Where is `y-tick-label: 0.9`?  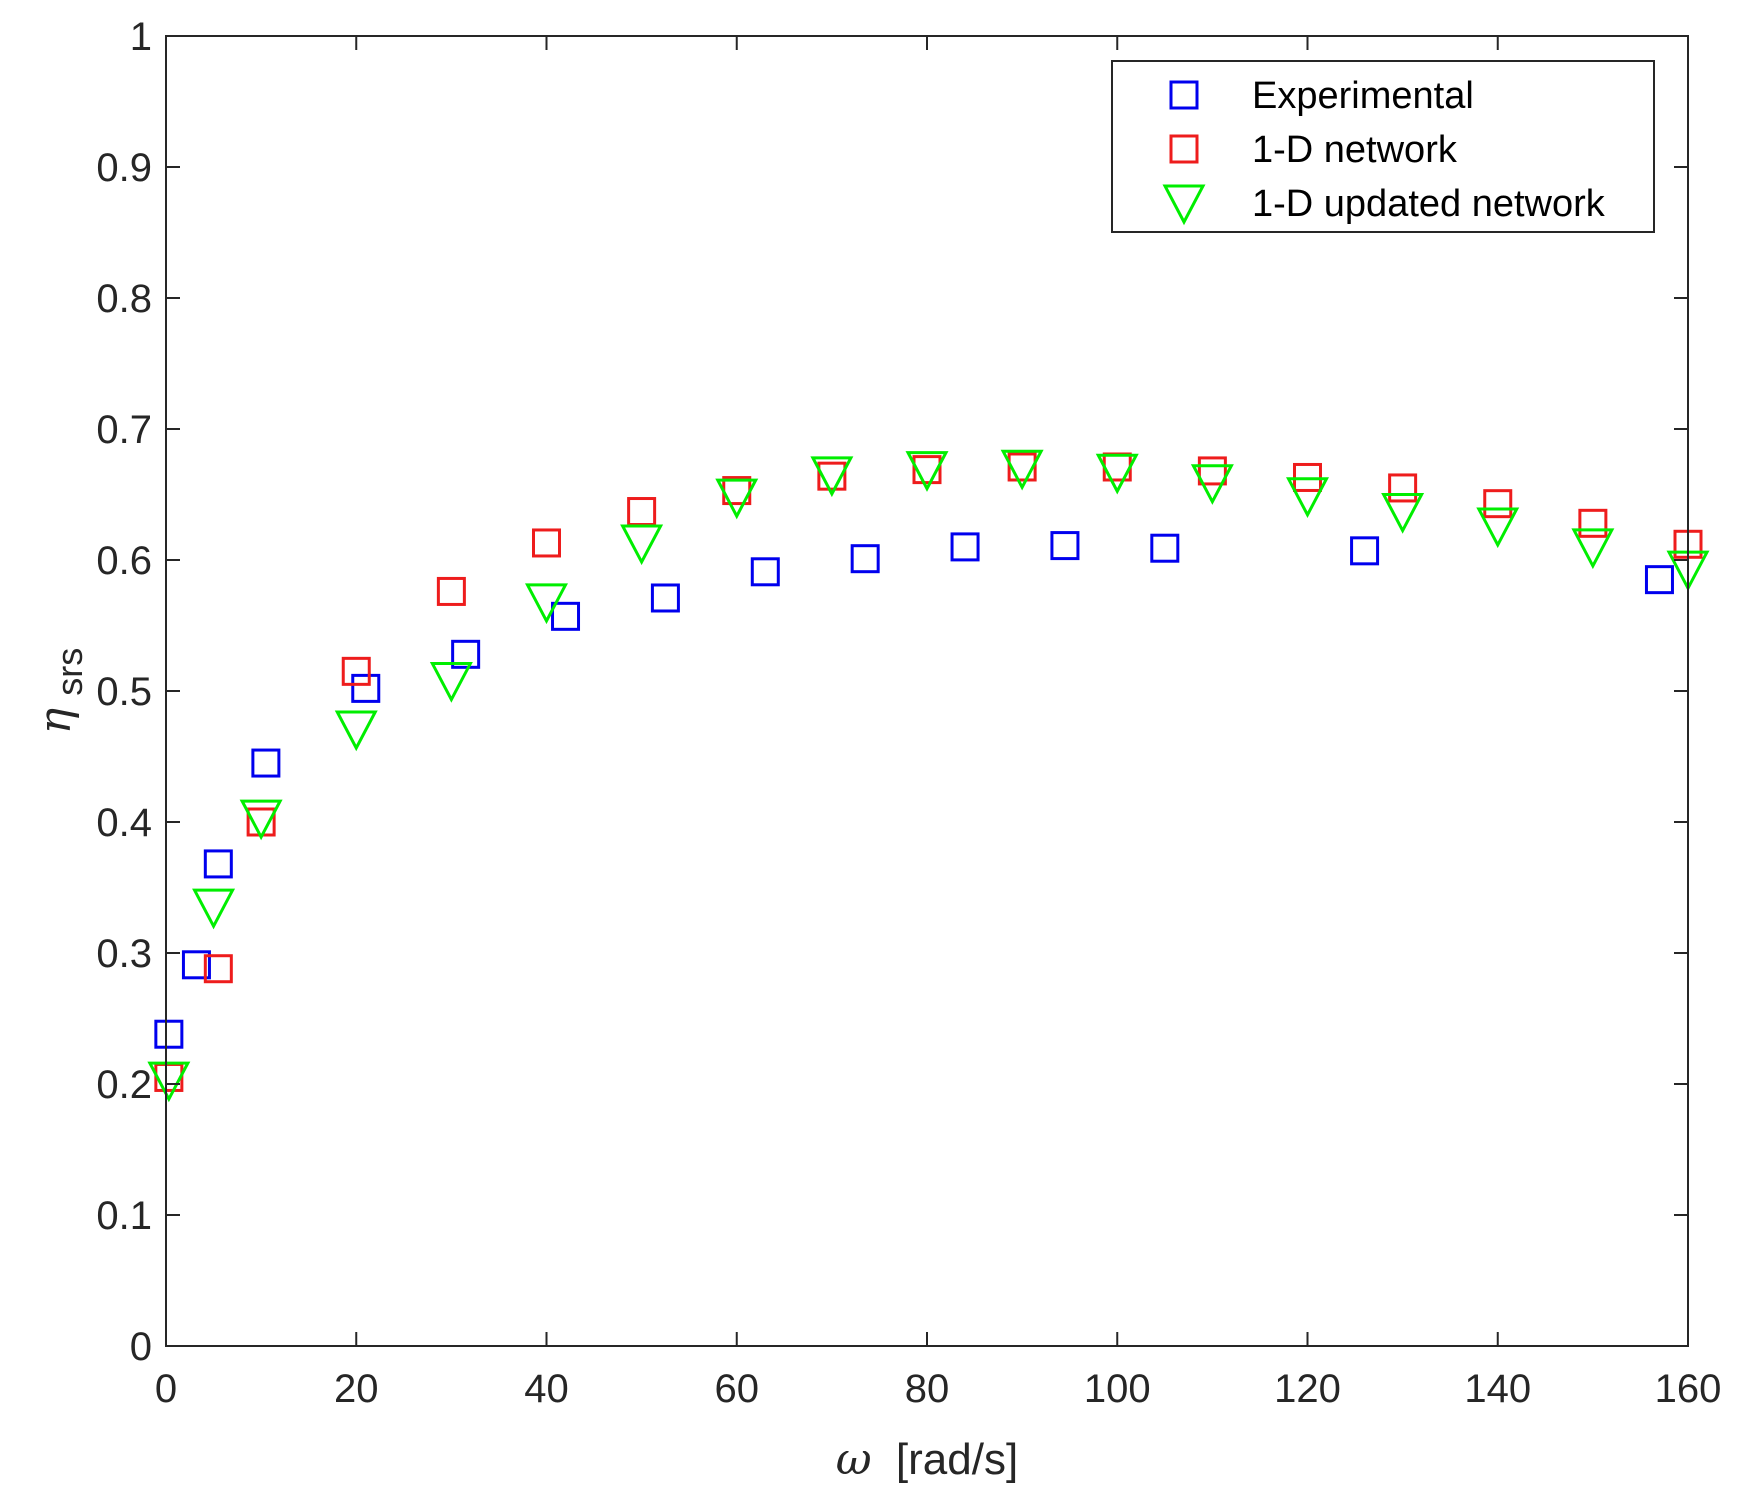 y-tick-label: 0.9 is located at coordinates (124, 168).